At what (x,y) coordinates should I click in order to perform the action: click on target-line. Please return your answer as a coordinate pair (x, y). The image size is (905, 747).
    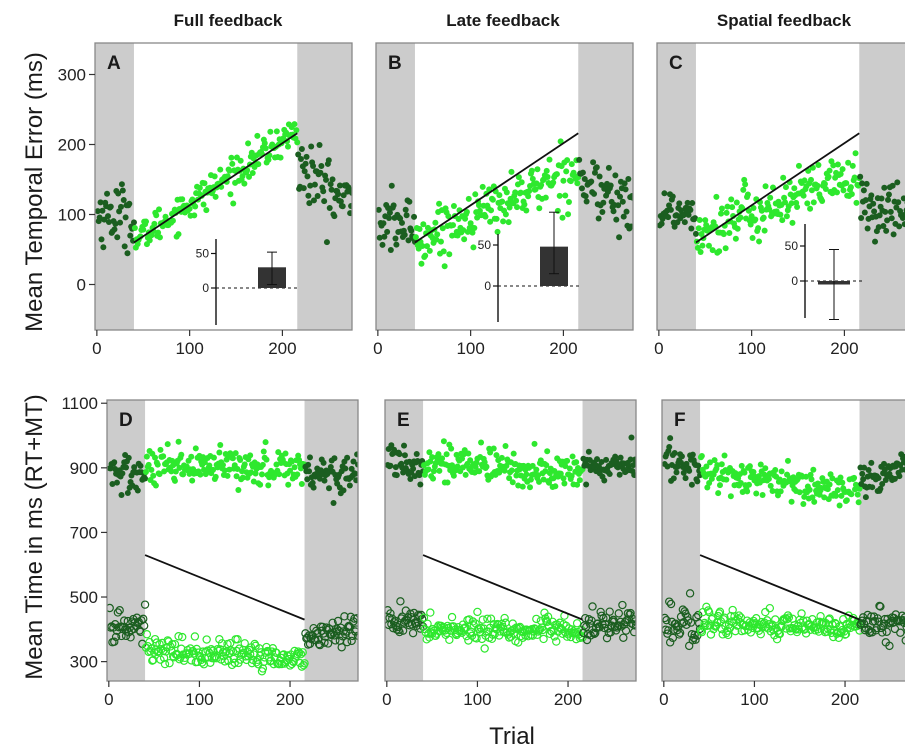
    Looking at the image, I should click on (496, 188).